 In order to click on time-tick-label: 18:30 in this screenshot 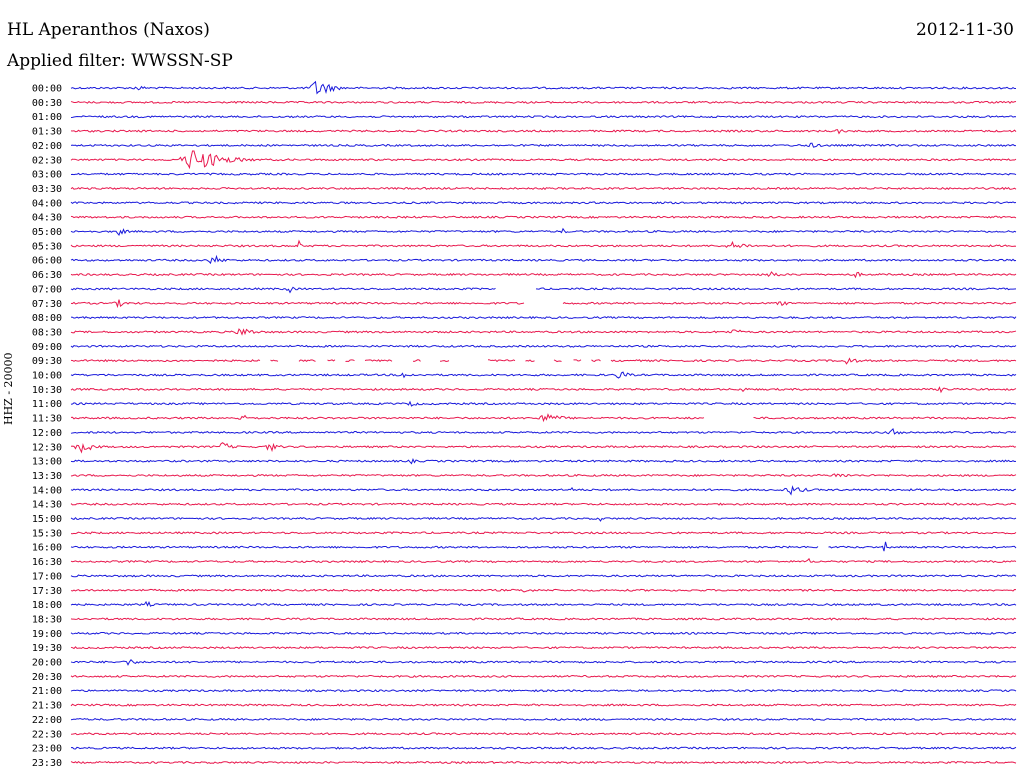, I will do `click(47, 619)`.